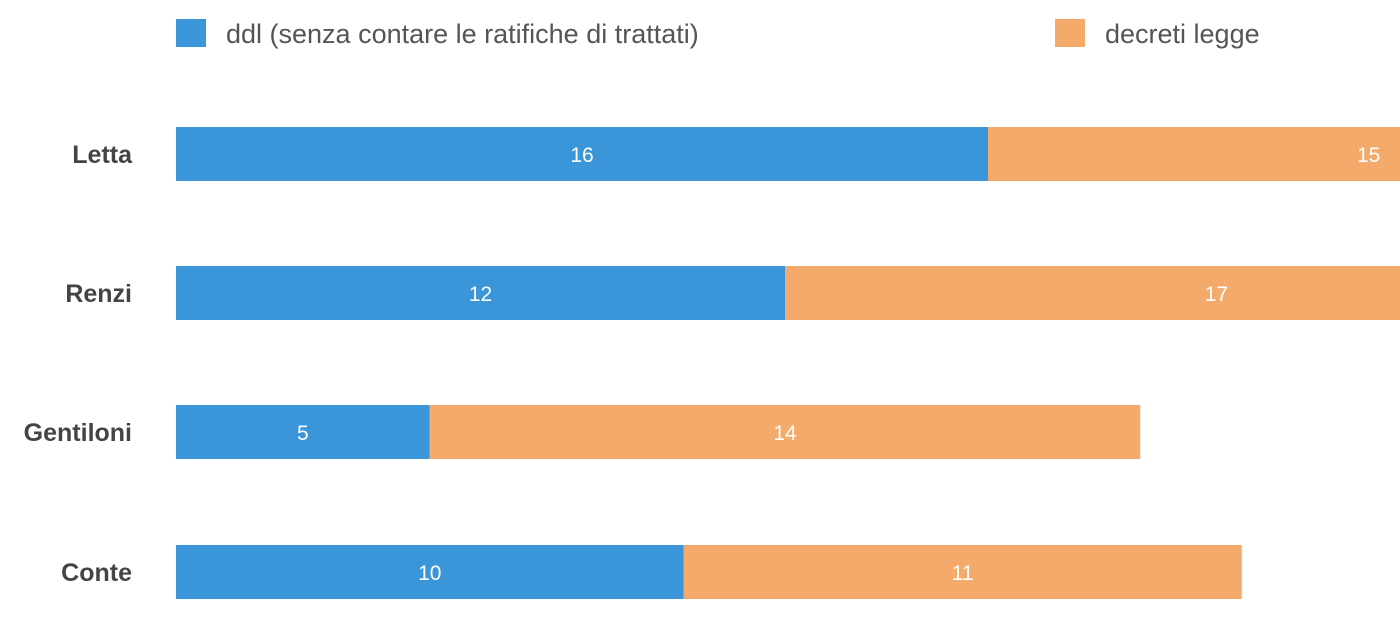  I want to click on data-label: 17, so click(1216, 294).